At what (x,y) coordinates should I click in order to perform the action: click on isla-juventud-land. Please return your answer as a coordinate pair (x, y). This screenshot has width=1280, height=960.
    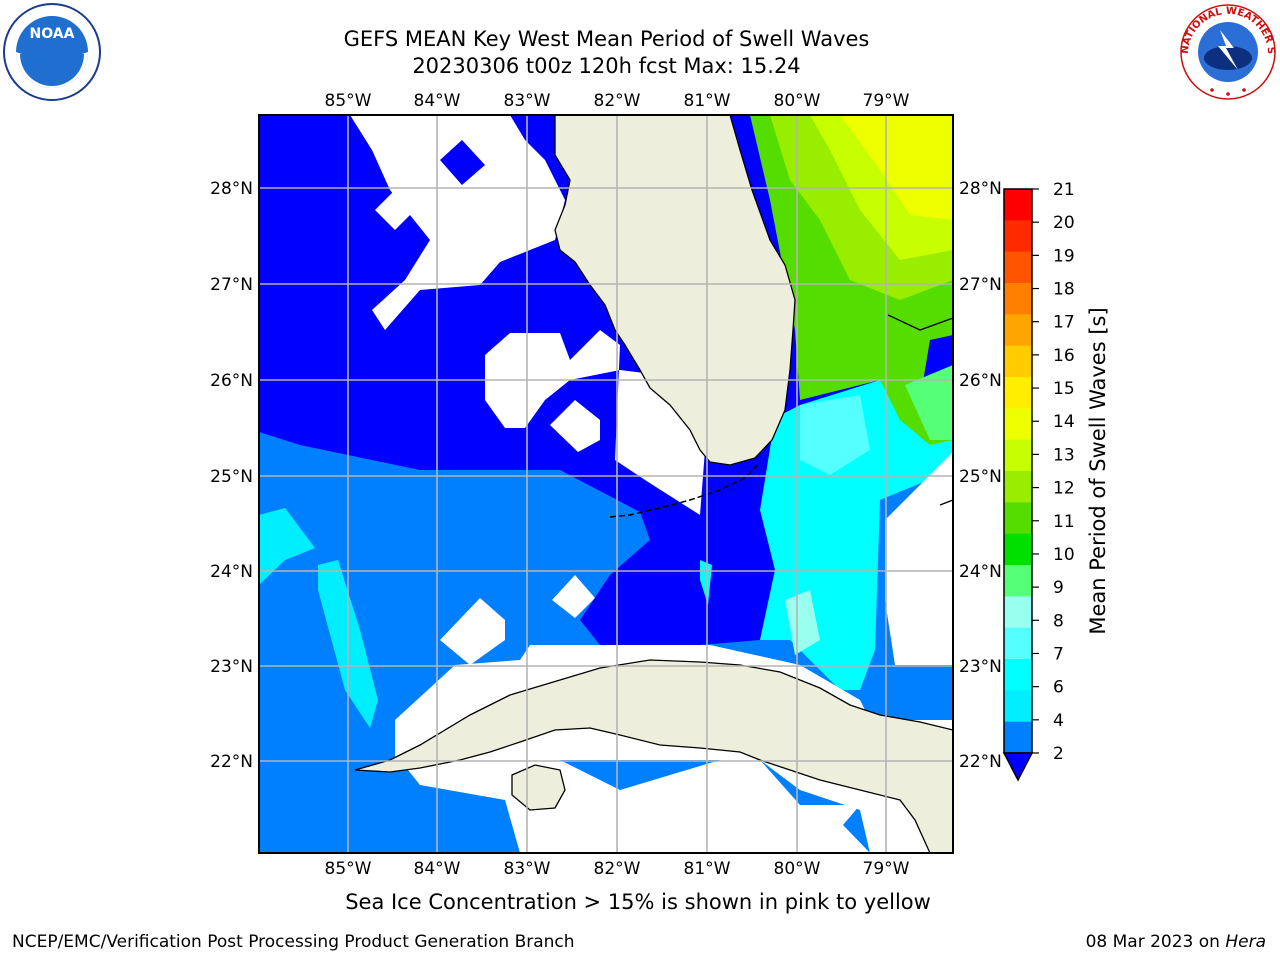
    Looking at the image, I should click on (538, 787).